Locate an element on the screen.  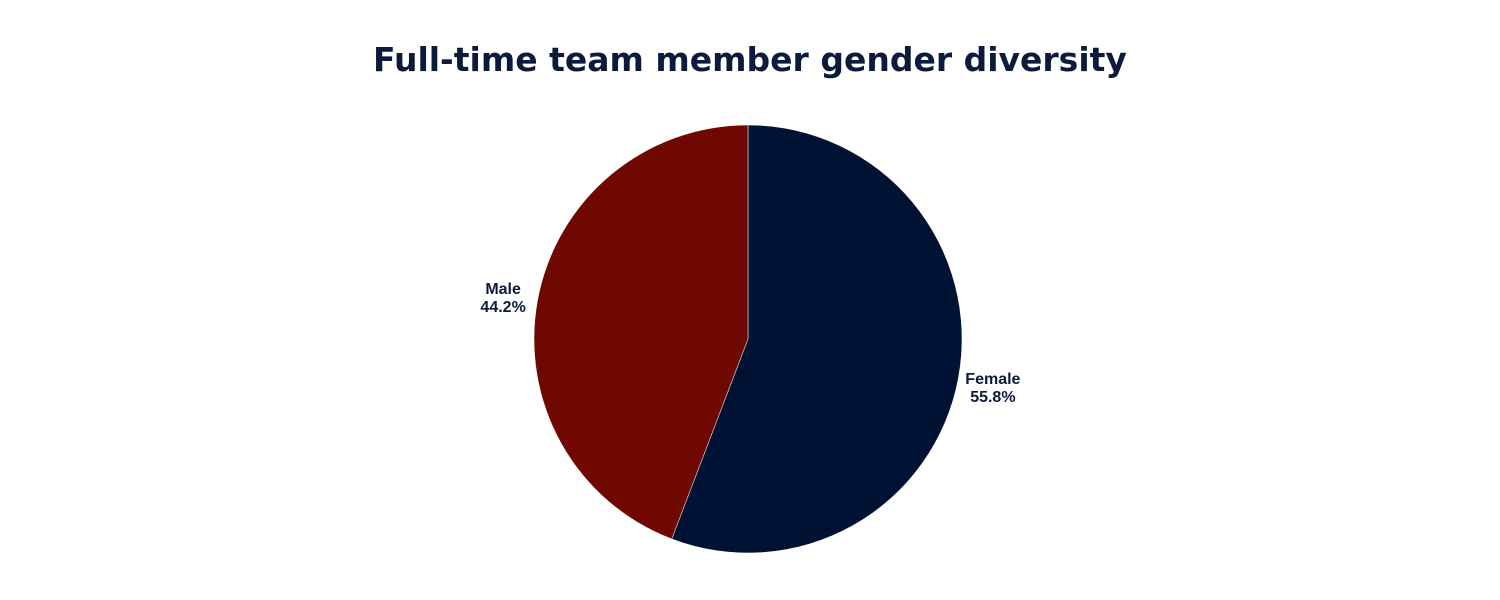
chart-title: Full-time team member gender diversity is located at coordinates (750, 59).